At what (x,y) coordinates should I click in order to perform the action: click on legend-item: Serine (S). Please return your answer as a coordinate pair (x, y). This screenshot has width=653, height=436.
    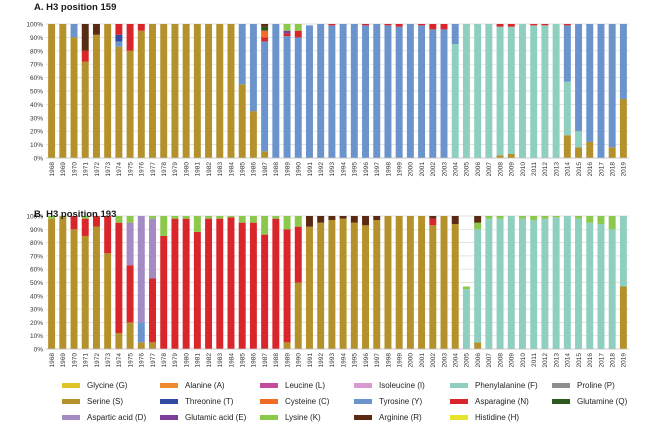
    Looking at the image, I should click on (92, 401).